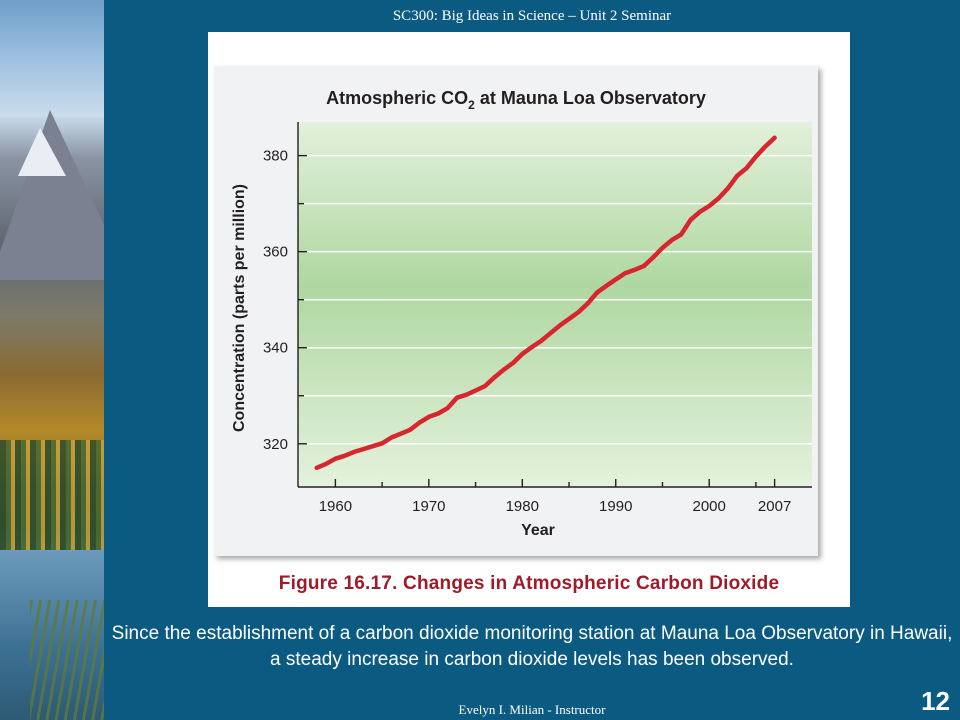 The width and height of the screenshot is (960, 720). What do you see at coordinates (428, 506) in the screenshot?
I see `x-tick-label-1970: 1970` at bounding box center [428, 506].